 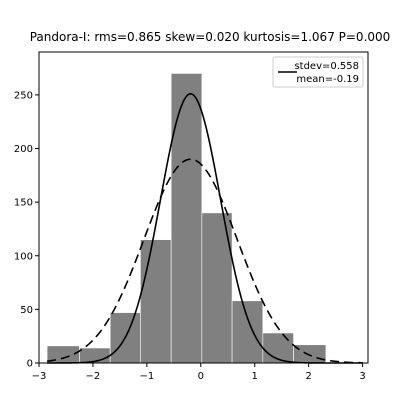 What do you see at coordinates (362, 376) in the screenshot?
I see `x-tick-label: 3` at bounding box center [362, 376].